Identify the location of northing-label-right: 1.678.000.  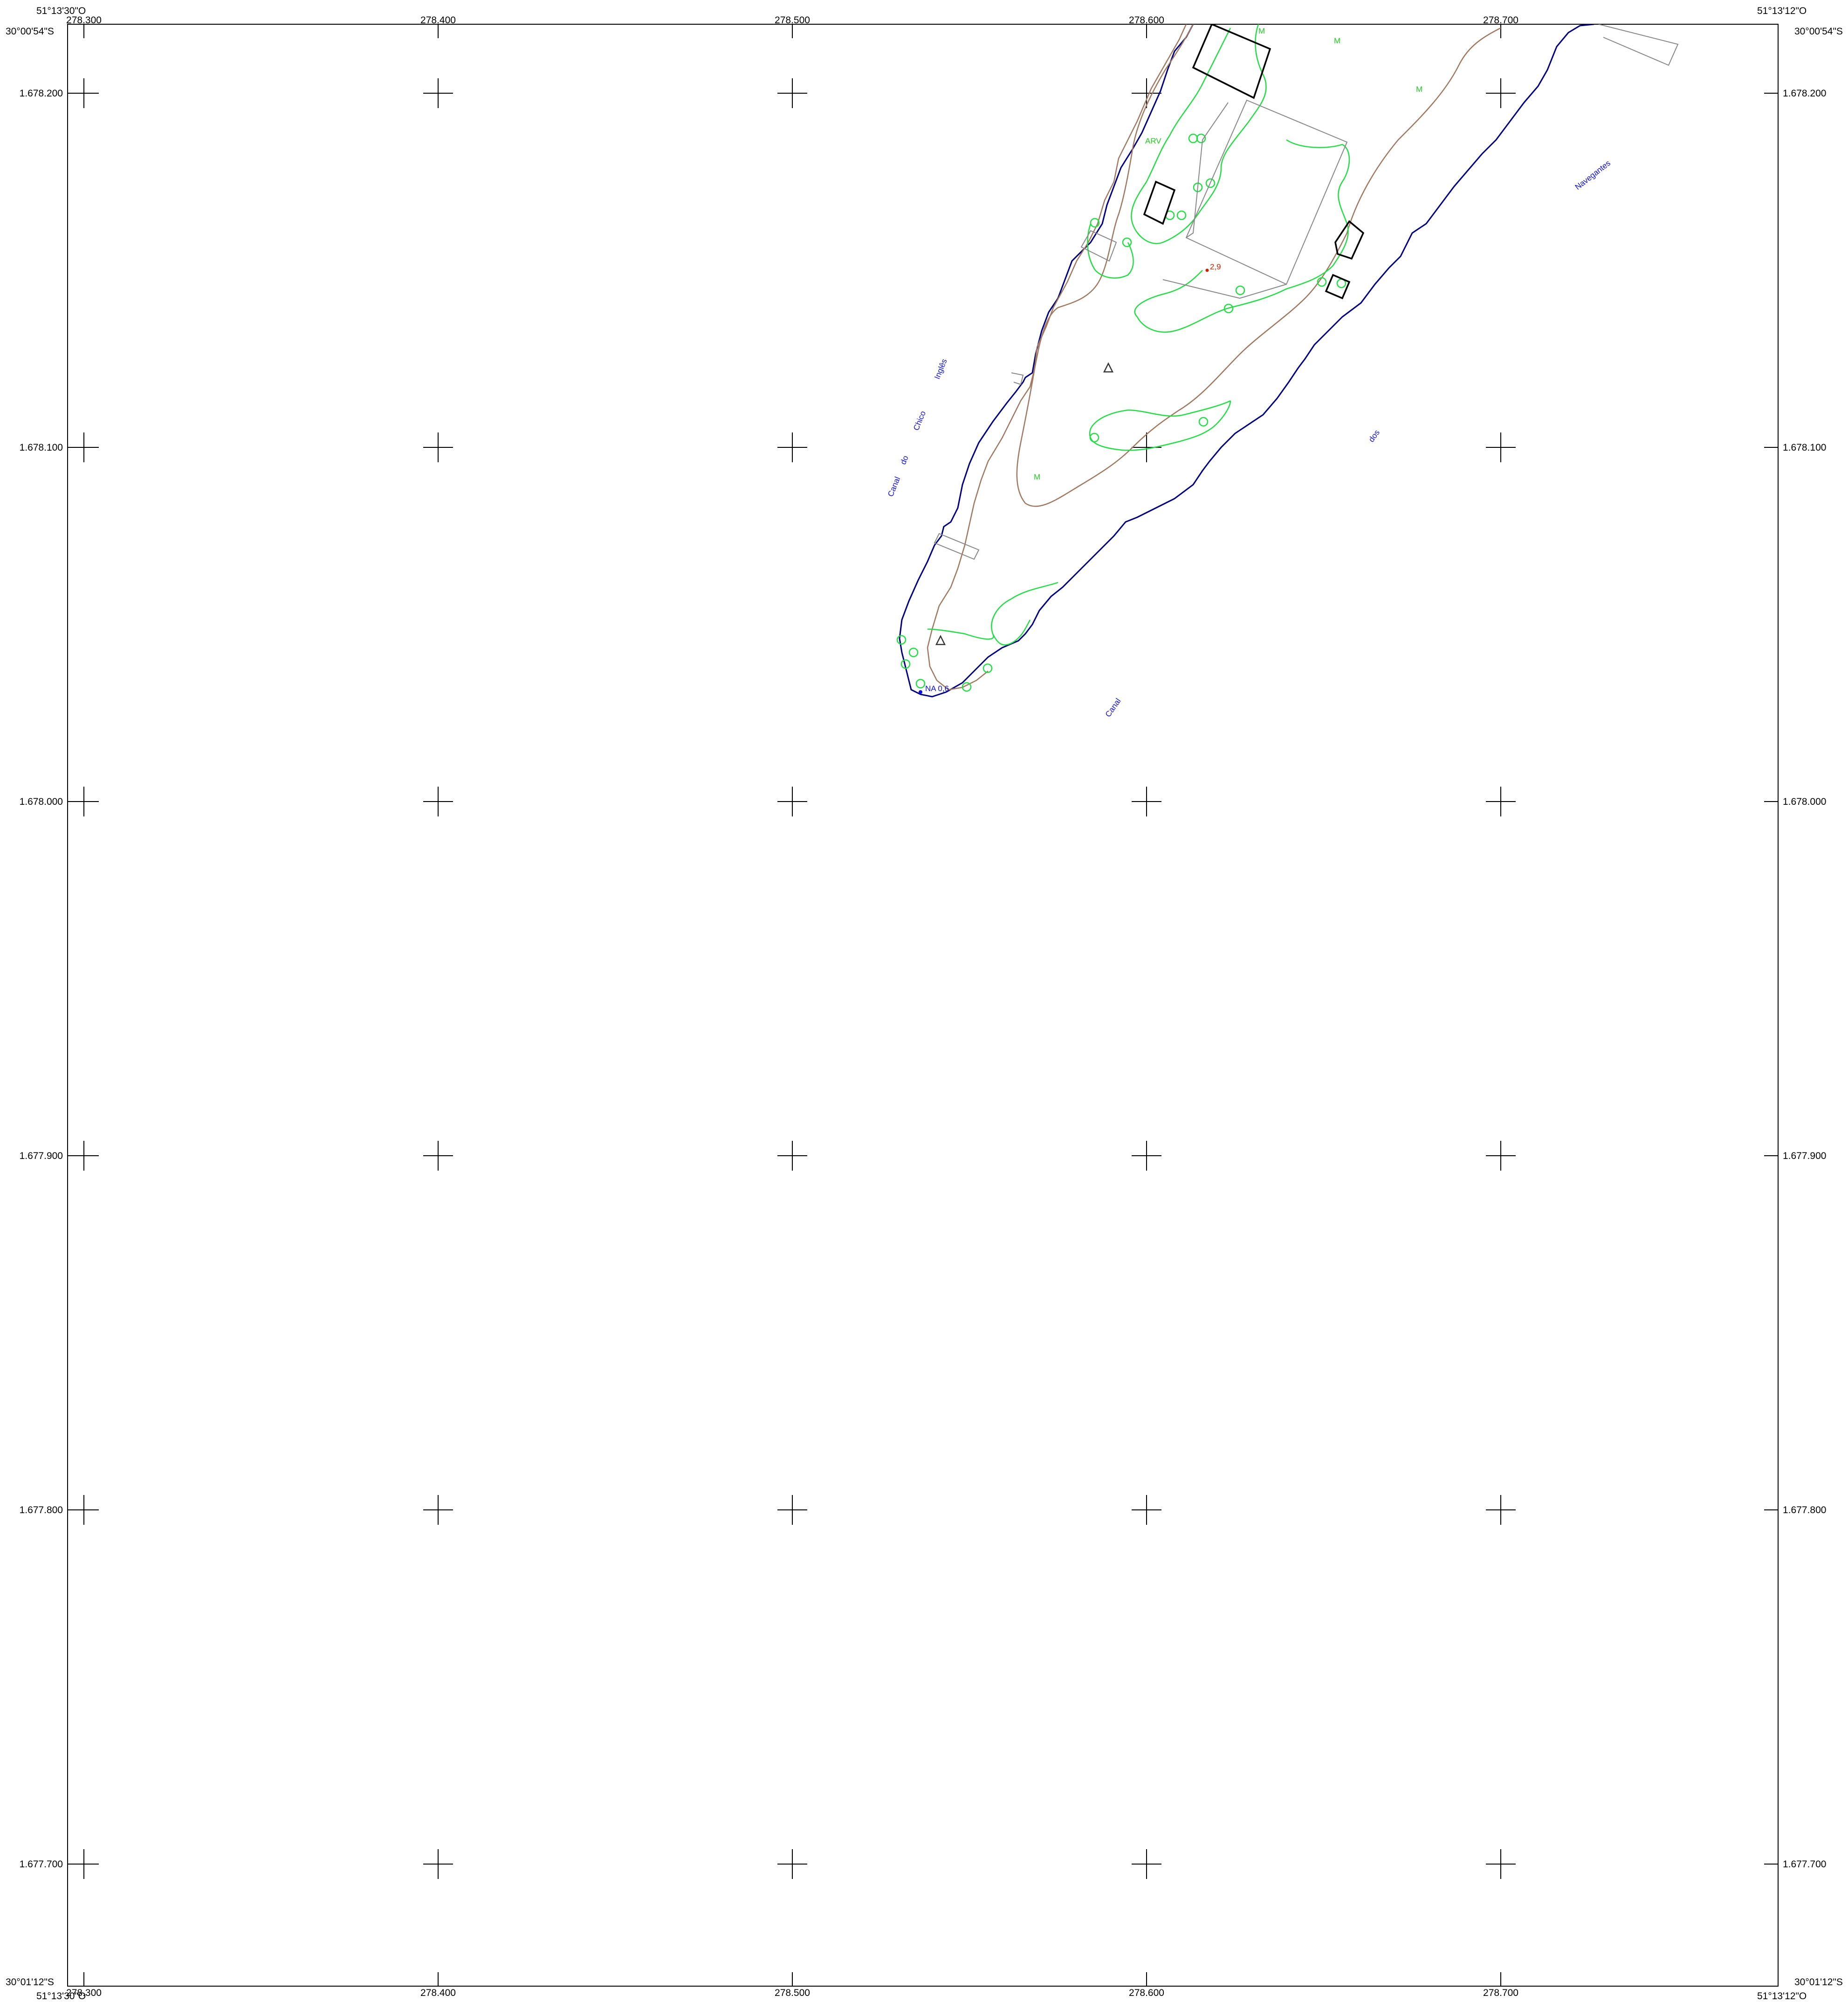
(1804, 802).